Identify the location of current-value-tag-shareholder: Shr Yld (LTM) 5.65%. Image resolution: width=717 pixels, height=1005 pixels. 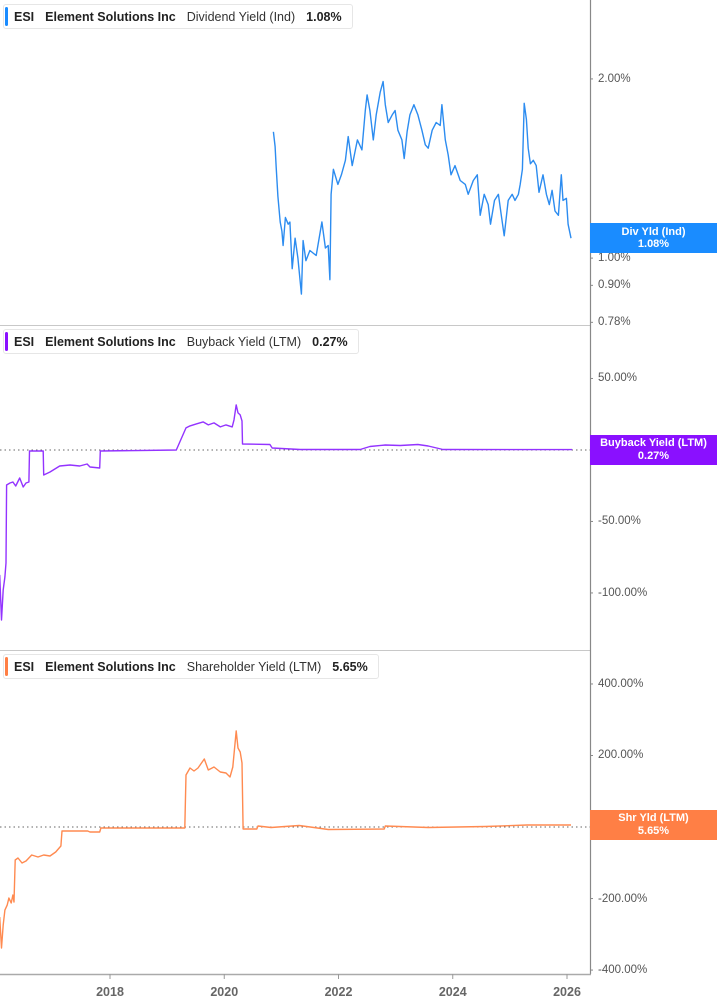
(653, 824).